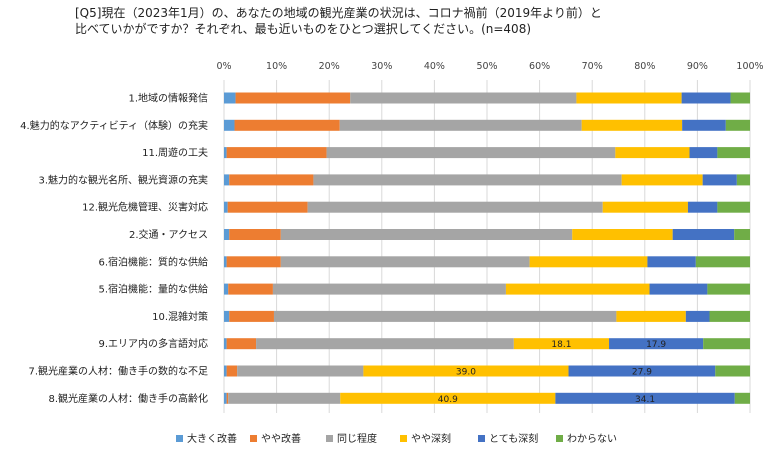 The height and width of the screenshot is (463, 780). Describe the element at coordinates (644, 66) in the screenshot. I see `x-tick-label: 80%` at that location.